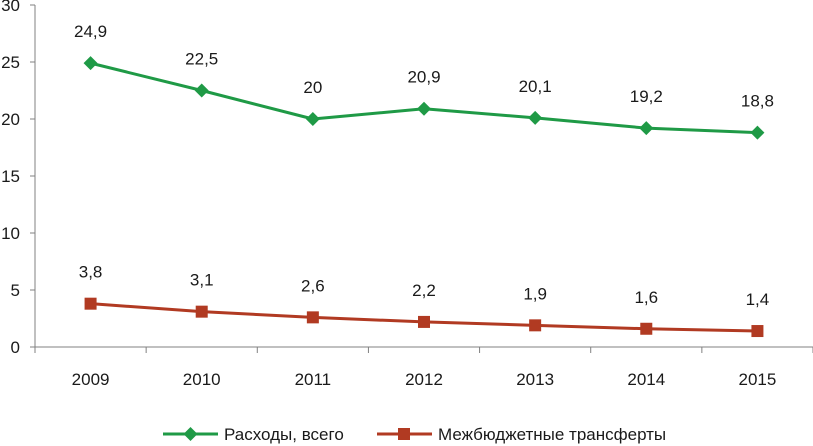 The height and width of the screenshot is (446, 813). Describe the element at coordinates (535, 379) in the screenshot. I see `x-tick-label: 2013` at that location.